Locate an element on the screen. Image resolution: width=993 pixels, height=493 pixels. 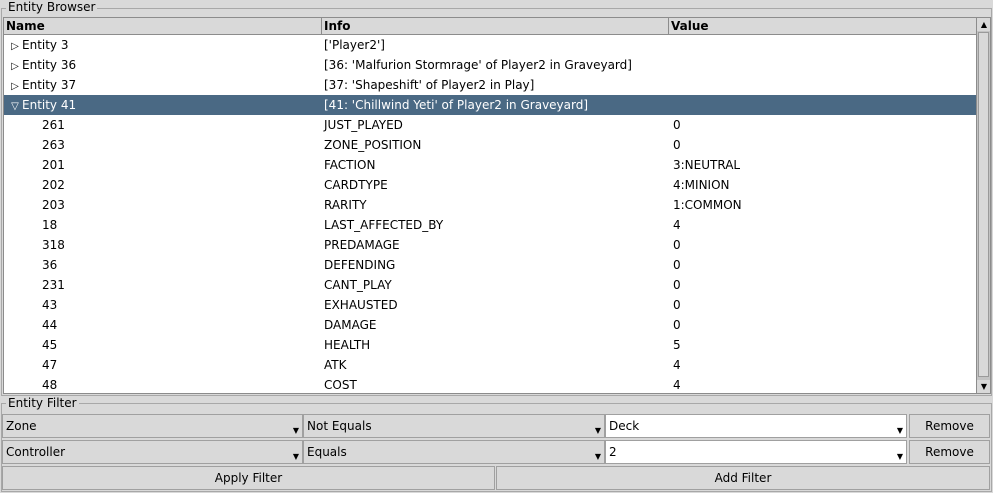
vertical-scrollbar: ▲ ▼ is located at coordinates (983, 205).